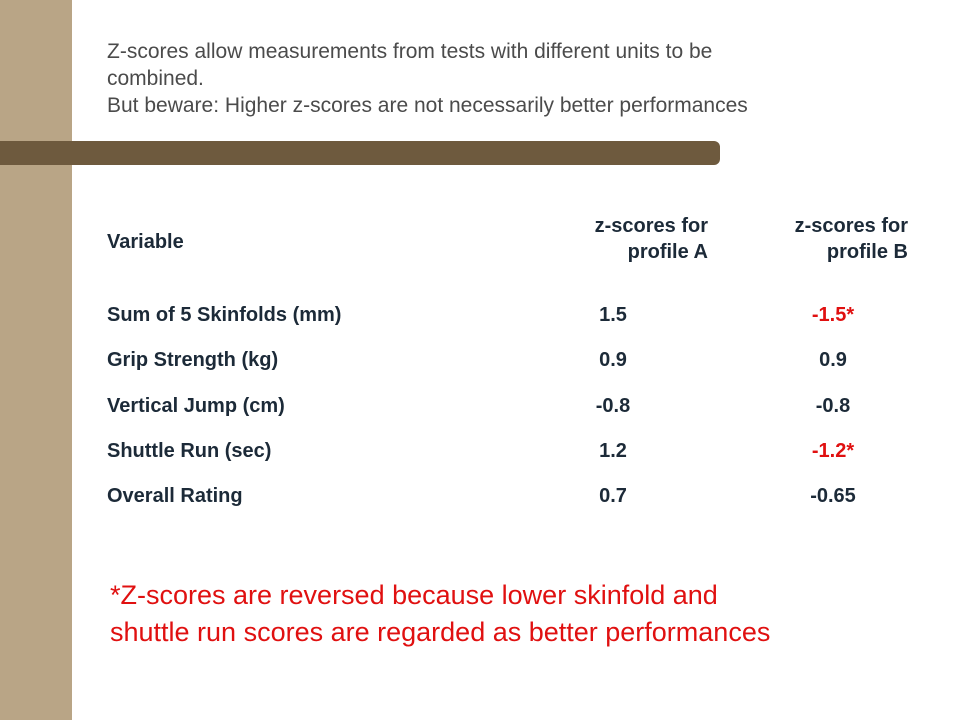 The width and height of the screenshot is (960, 720). What do you see at coordinates (833, 360) in the screenshot?
I see `row-grip-strength-profile-b: 0.9` at bounding box center [833, 360].